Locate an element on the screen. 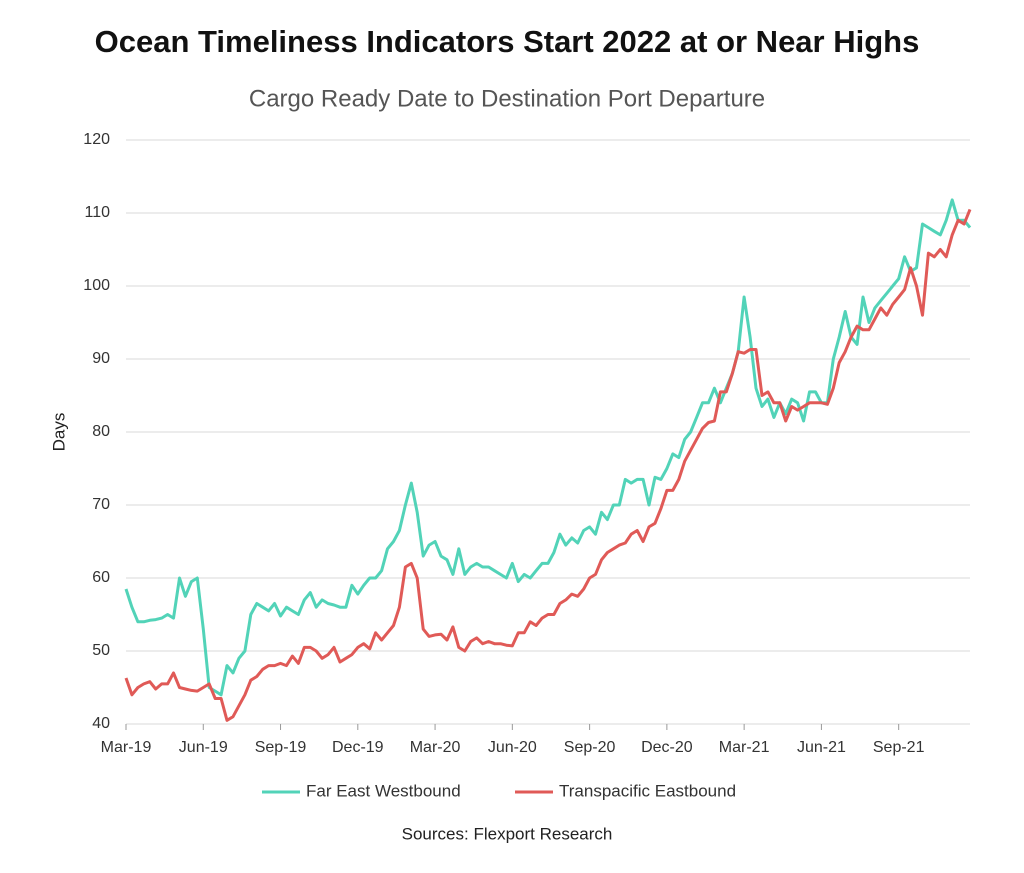 The image size is (1024, 873). x-tick-label: Sep-19 is located at coordinates (281, 747).